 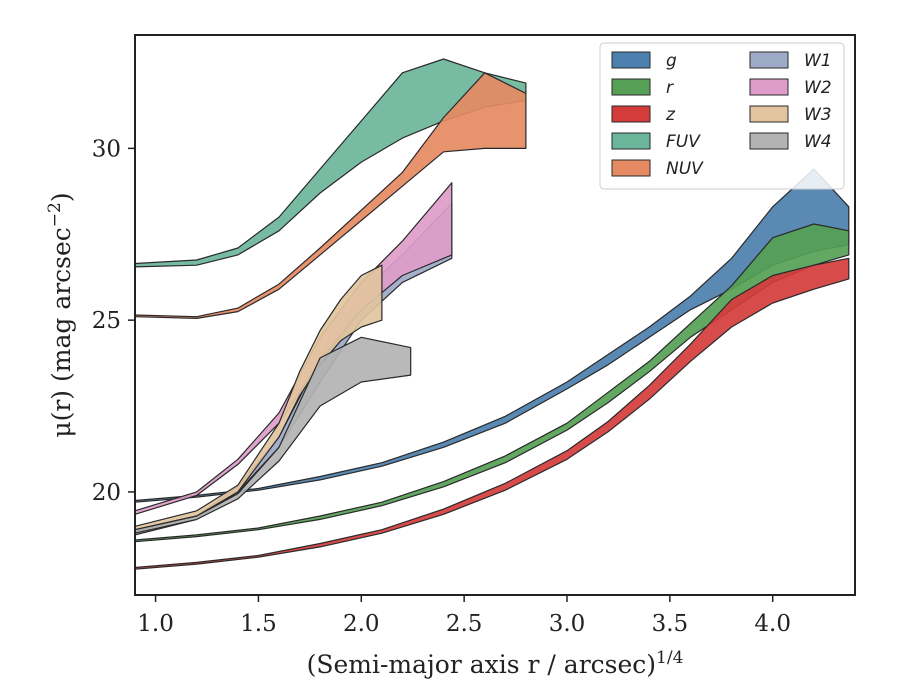 I want to click on band-fuv, so click(x=330, y=163).